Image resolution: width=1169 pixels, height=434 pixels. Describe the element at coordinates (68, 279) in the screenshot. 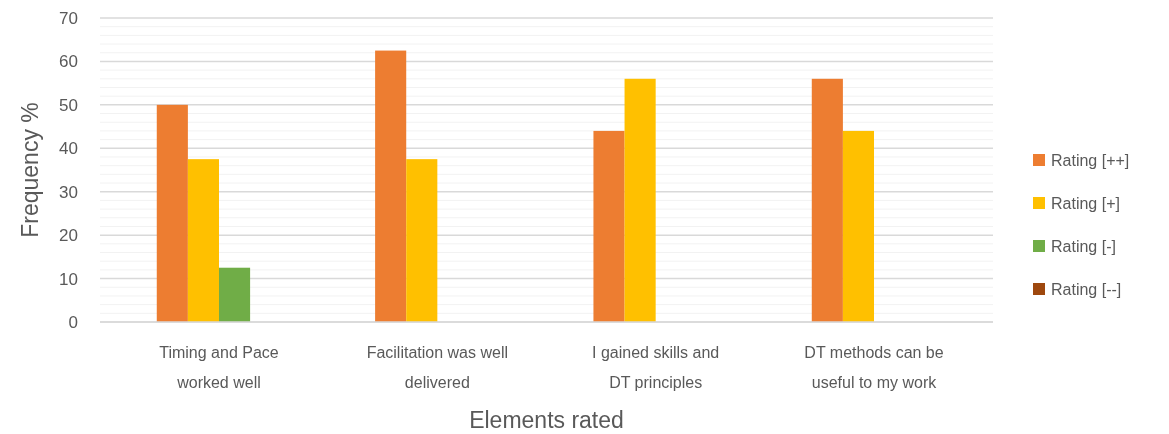

I see `y-tick-label: 10` at that location.